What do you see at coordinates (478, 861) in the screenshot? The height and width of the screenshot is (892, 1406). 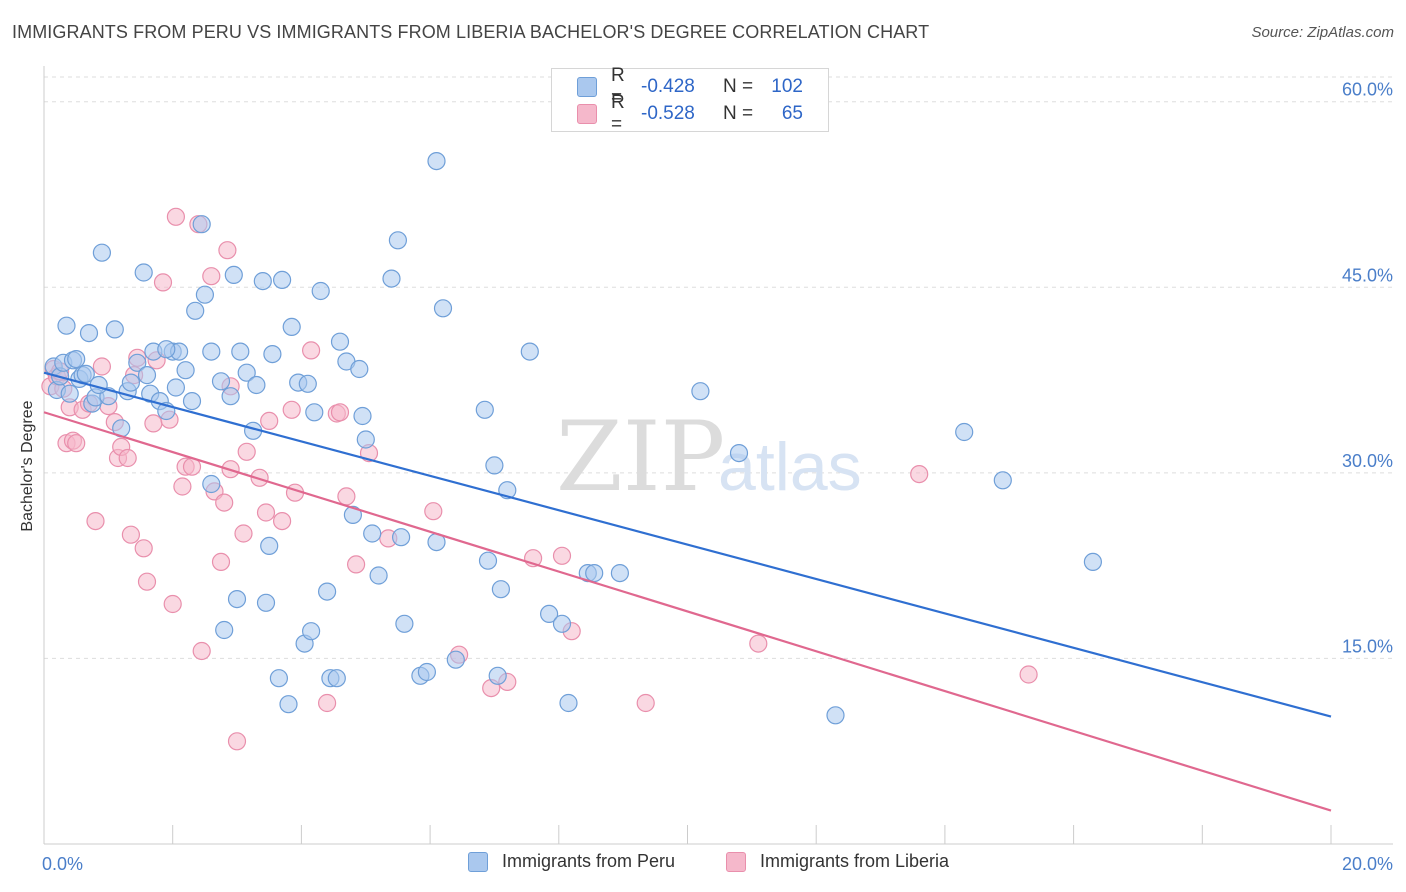 I see `peru-legend-swatch` at bounding box center [478, 861].